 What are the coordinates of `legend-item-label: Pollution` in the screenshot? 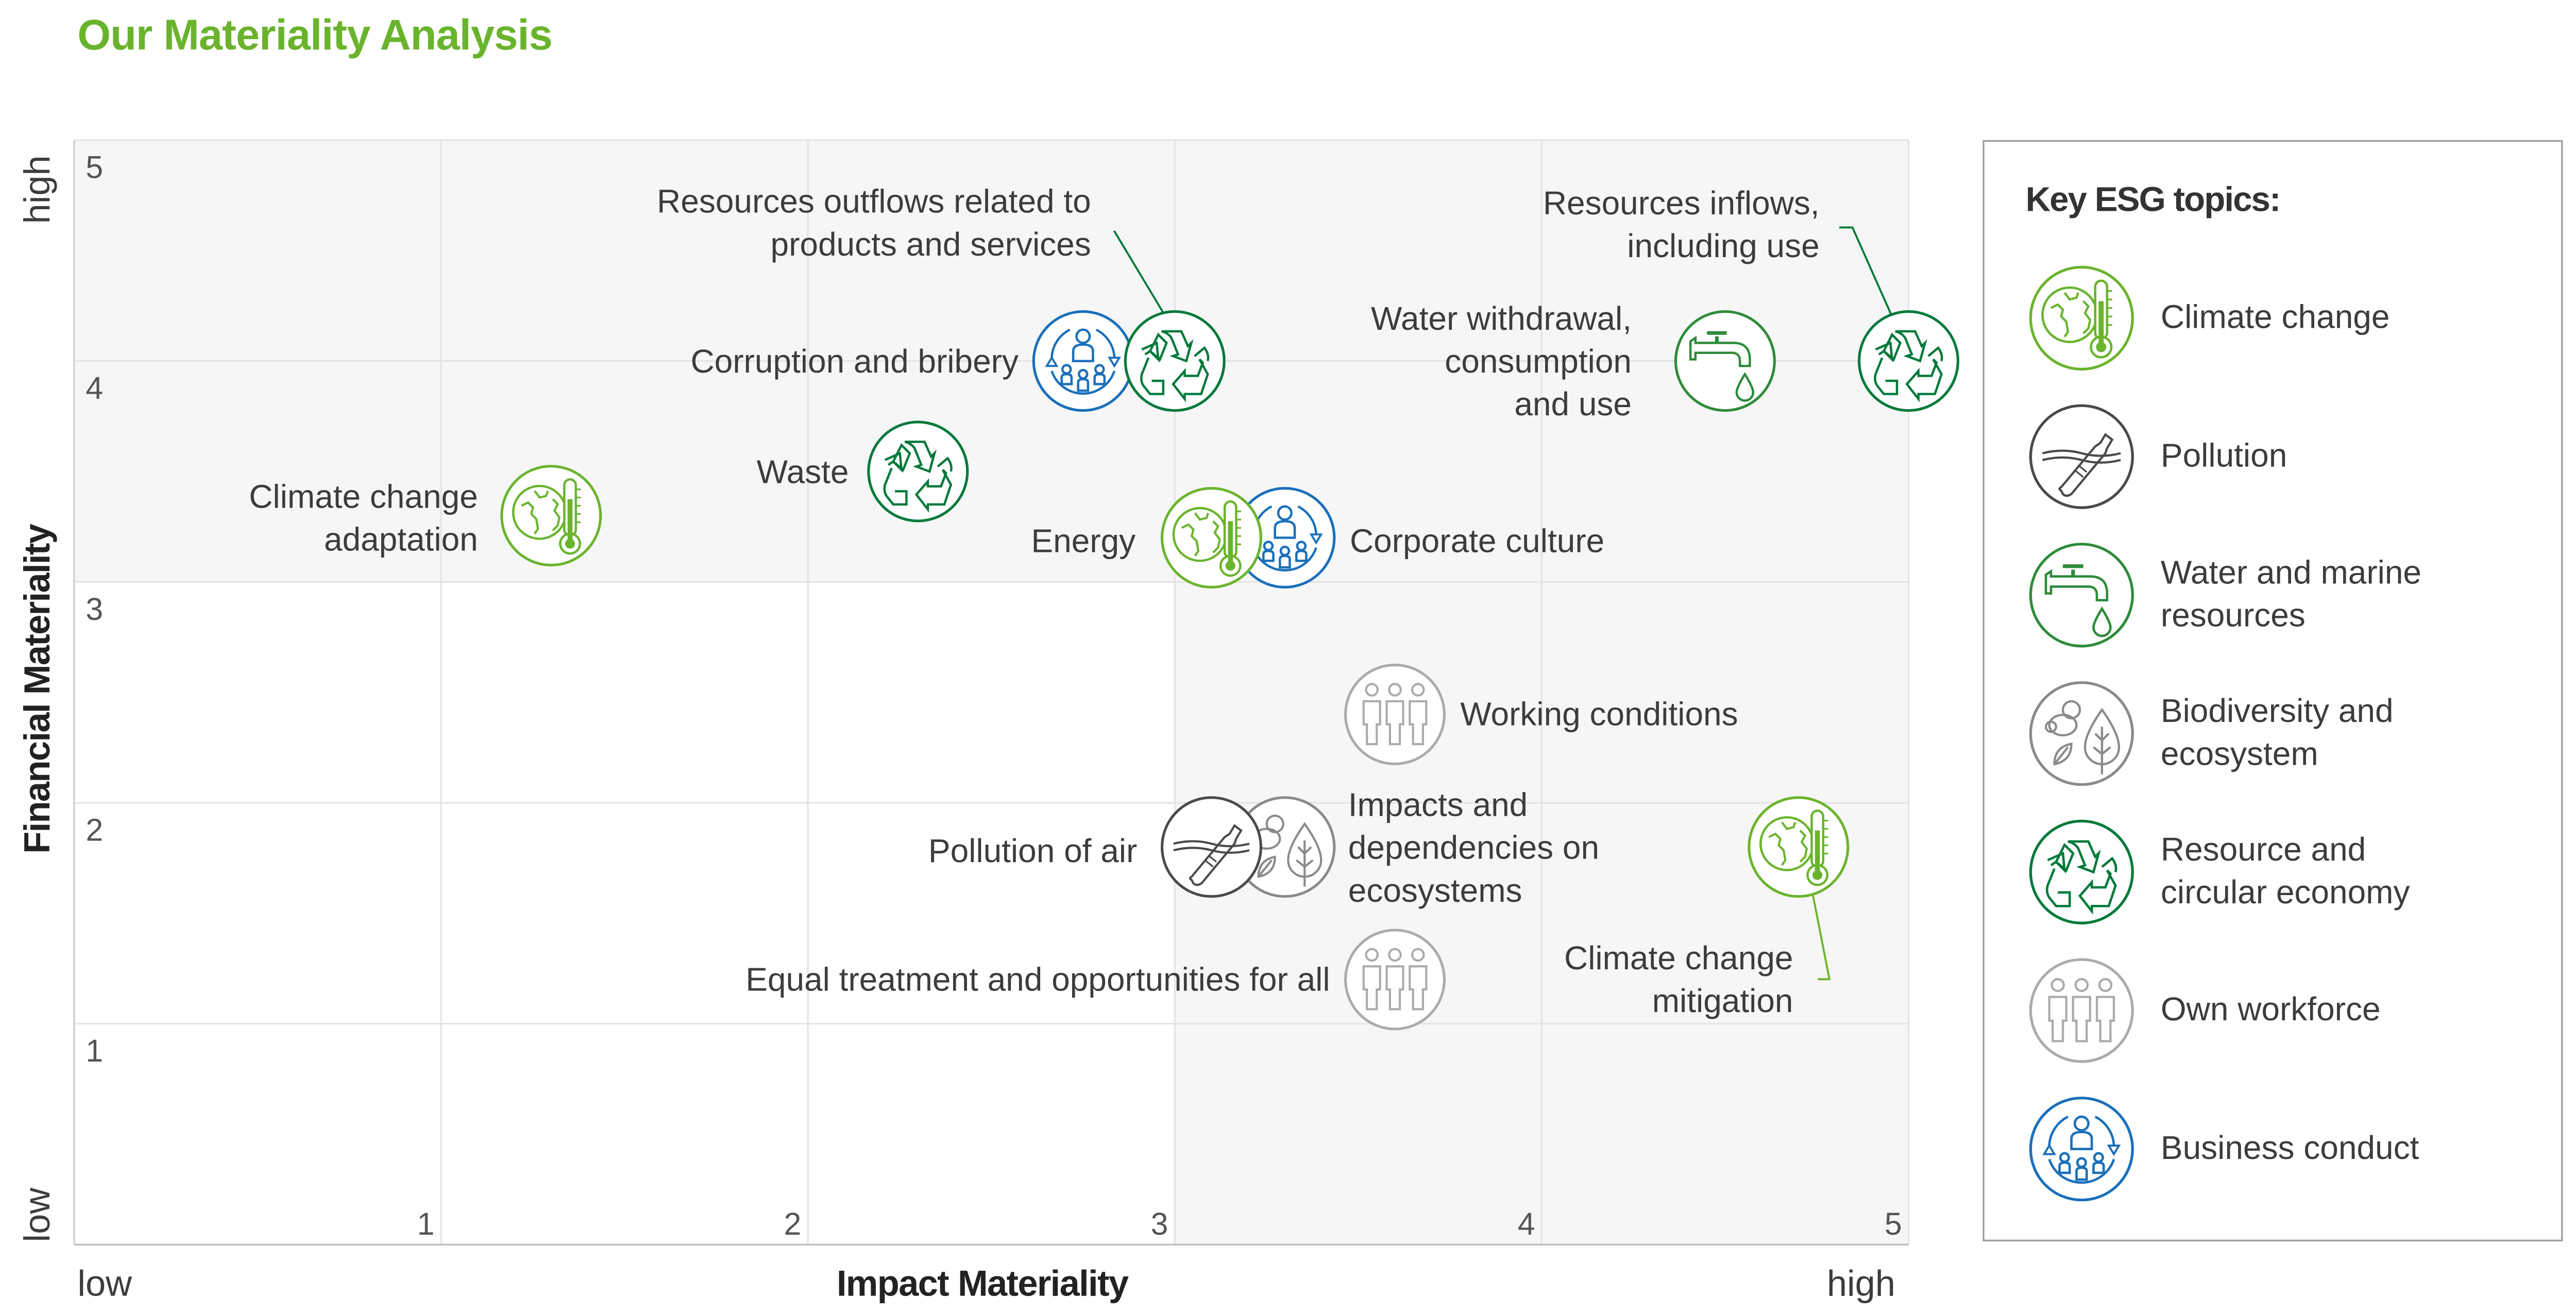 It's located at (2223, 456).